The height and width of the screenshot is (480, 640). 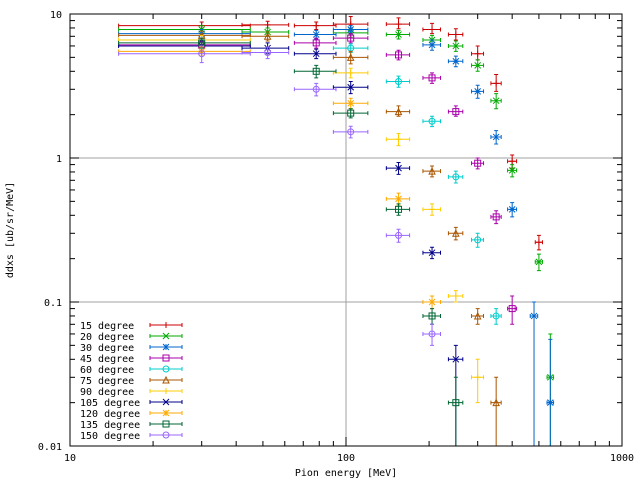 I want to click on legend-label: 105 degree, so click(x=110, y=403).